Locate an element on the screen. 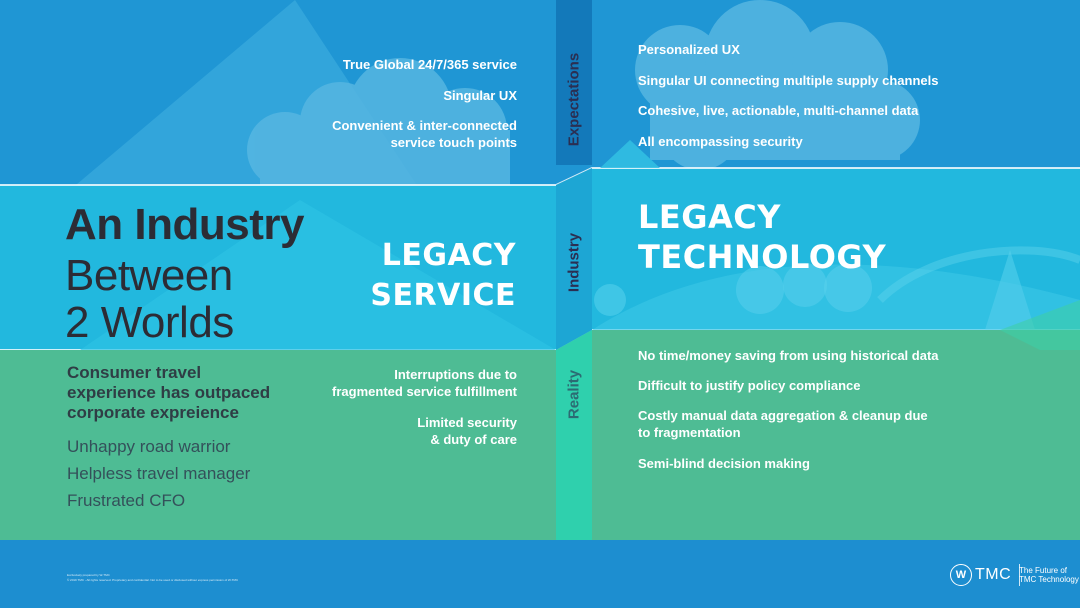  label-expectations: Expectations is located at coordinates (574, 99).